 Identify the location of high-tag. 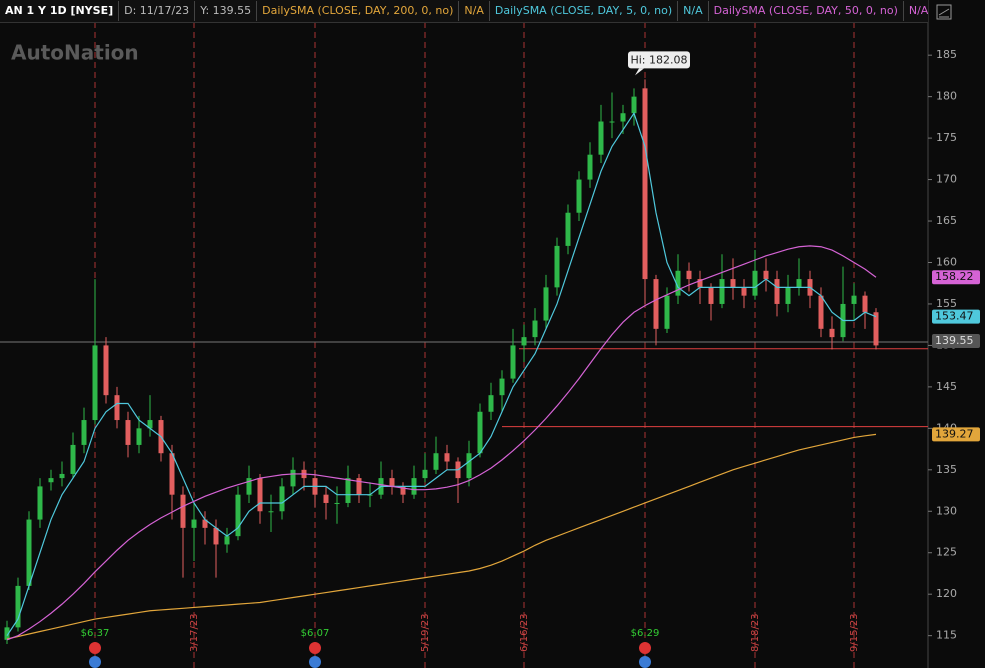
(659, 60).